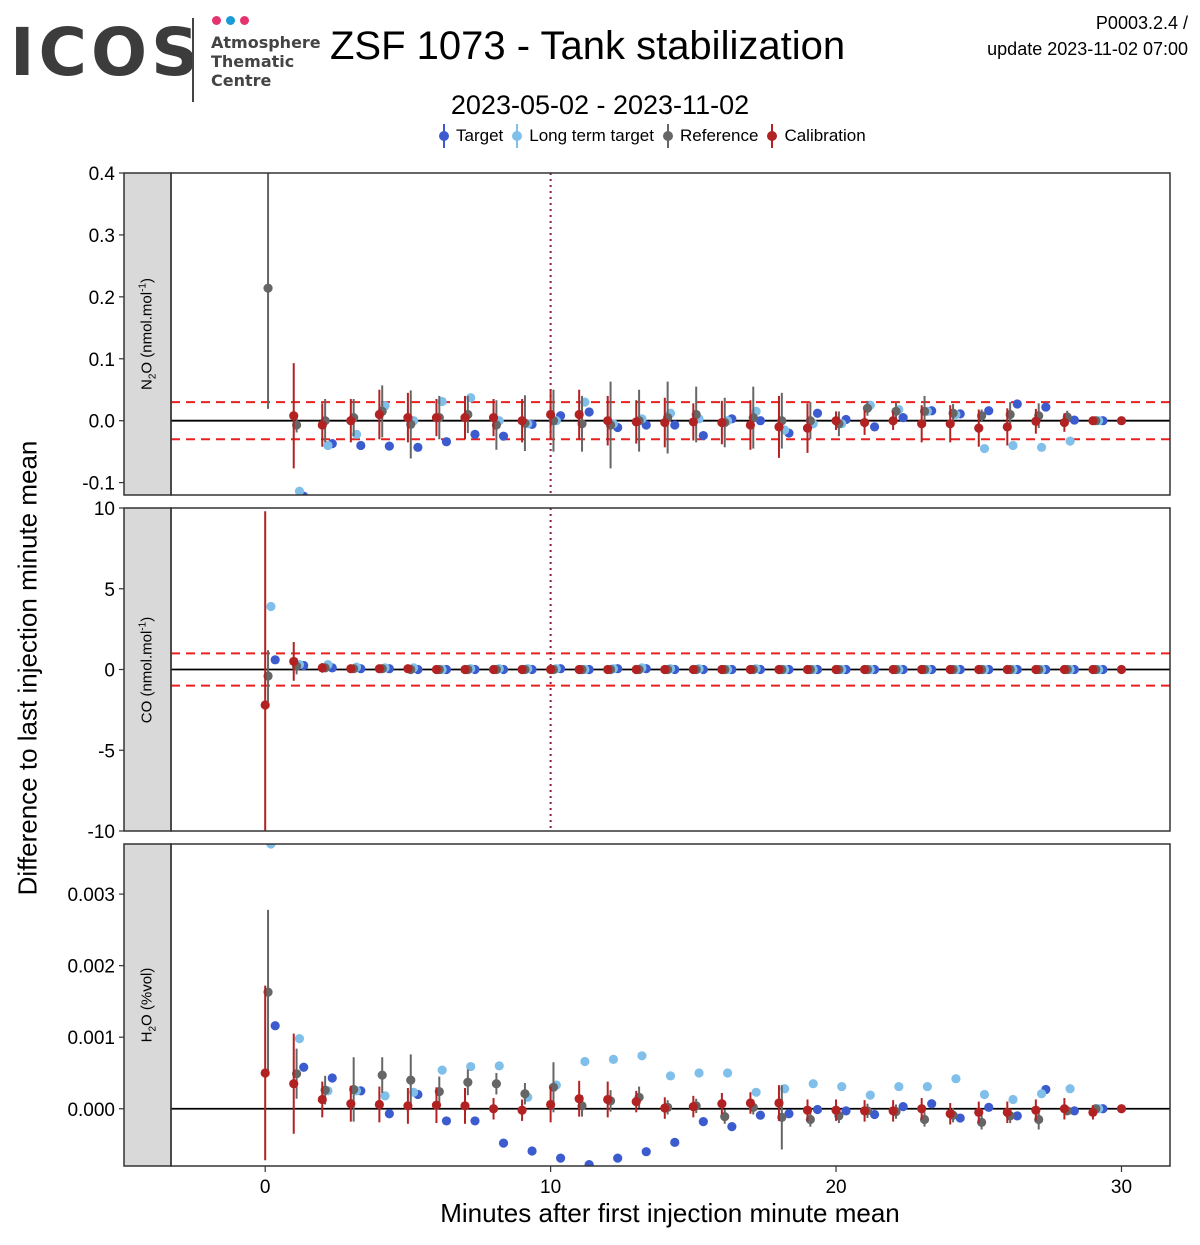 This screenshot has height=1245, width=1200. Describe the element at coordinates (265, 1187) in the screenshot. I see `x-tick-label: 0` at that location.